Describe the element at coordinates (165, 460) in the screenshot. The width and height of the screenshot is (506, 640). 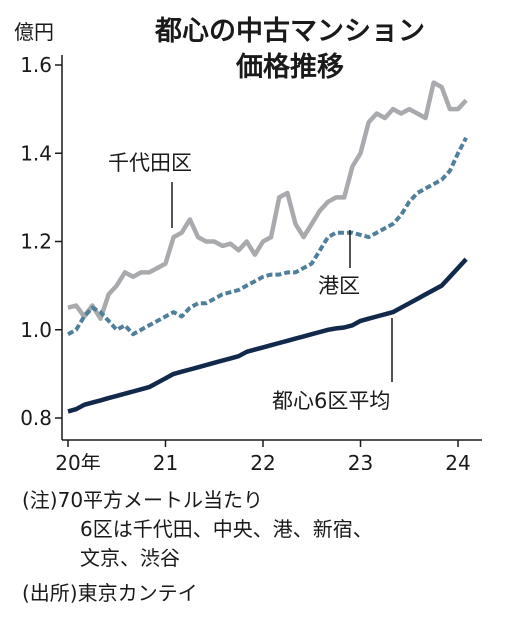
I see `x-tick-label: 21` at that location.